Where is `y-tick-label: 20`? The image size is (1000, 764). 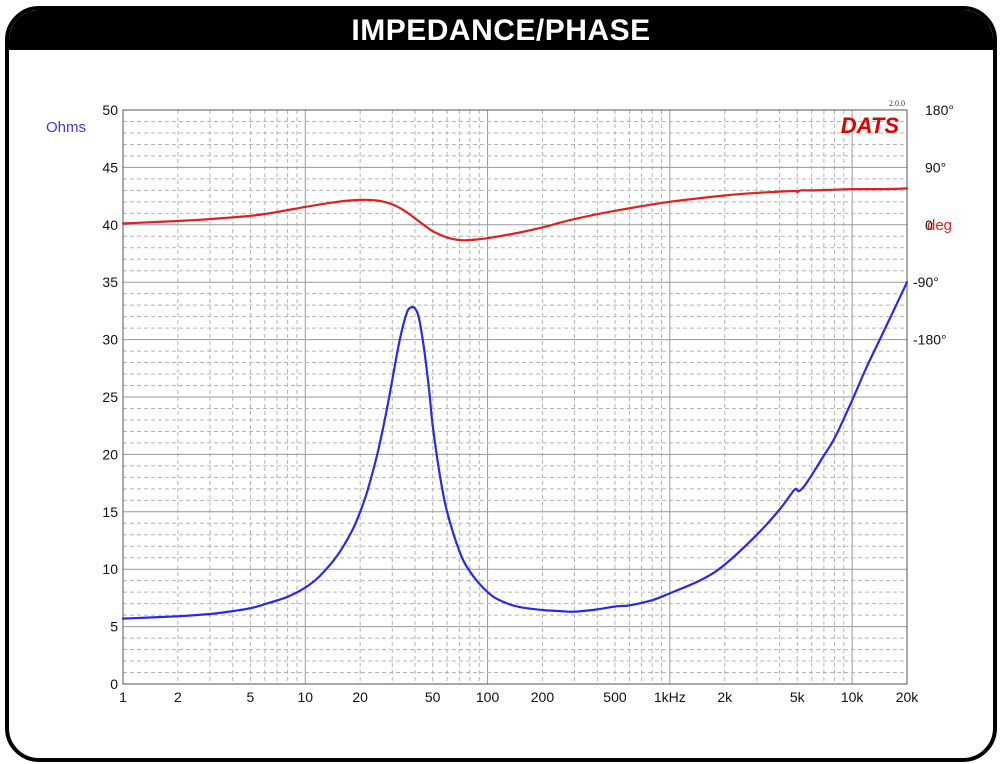
y-tick-label: 20 is located at coordinates (110, 454).